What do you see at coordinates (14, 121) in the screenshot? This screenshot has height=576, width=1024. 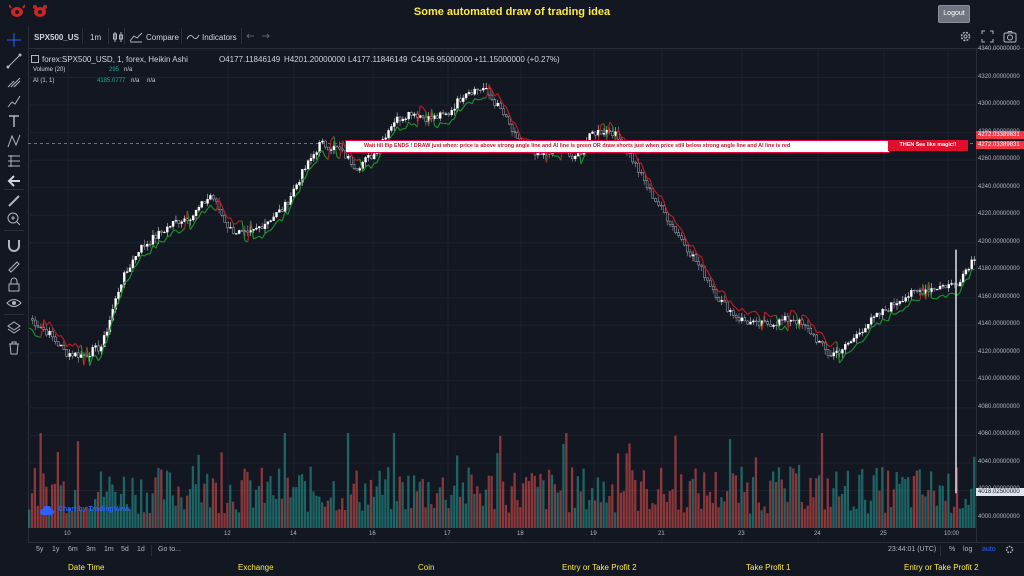 I see `text-icon` at bounding box center [14, 121].